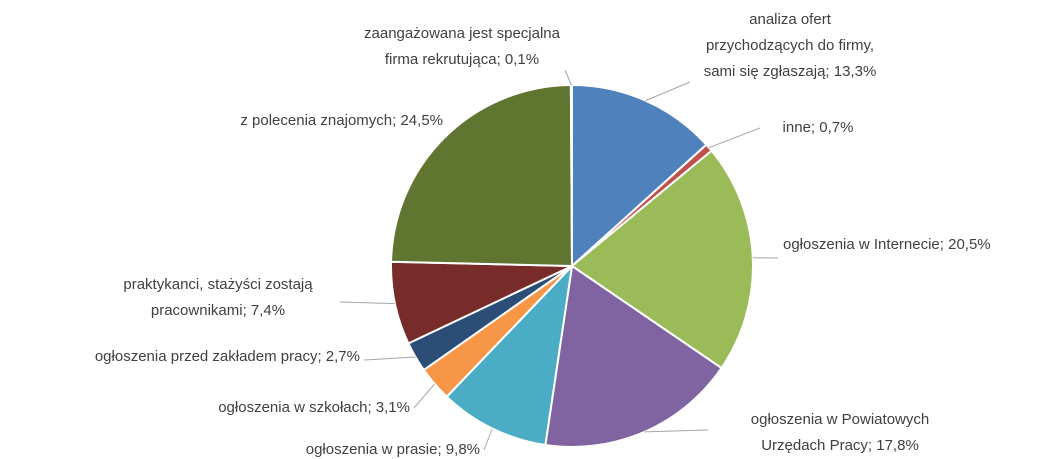  What do you see at coordinates (462, 59) in the screenshot?
I see `data-label-line: firma rekrutująca; 0,1%` at bounding box center [462, 59].